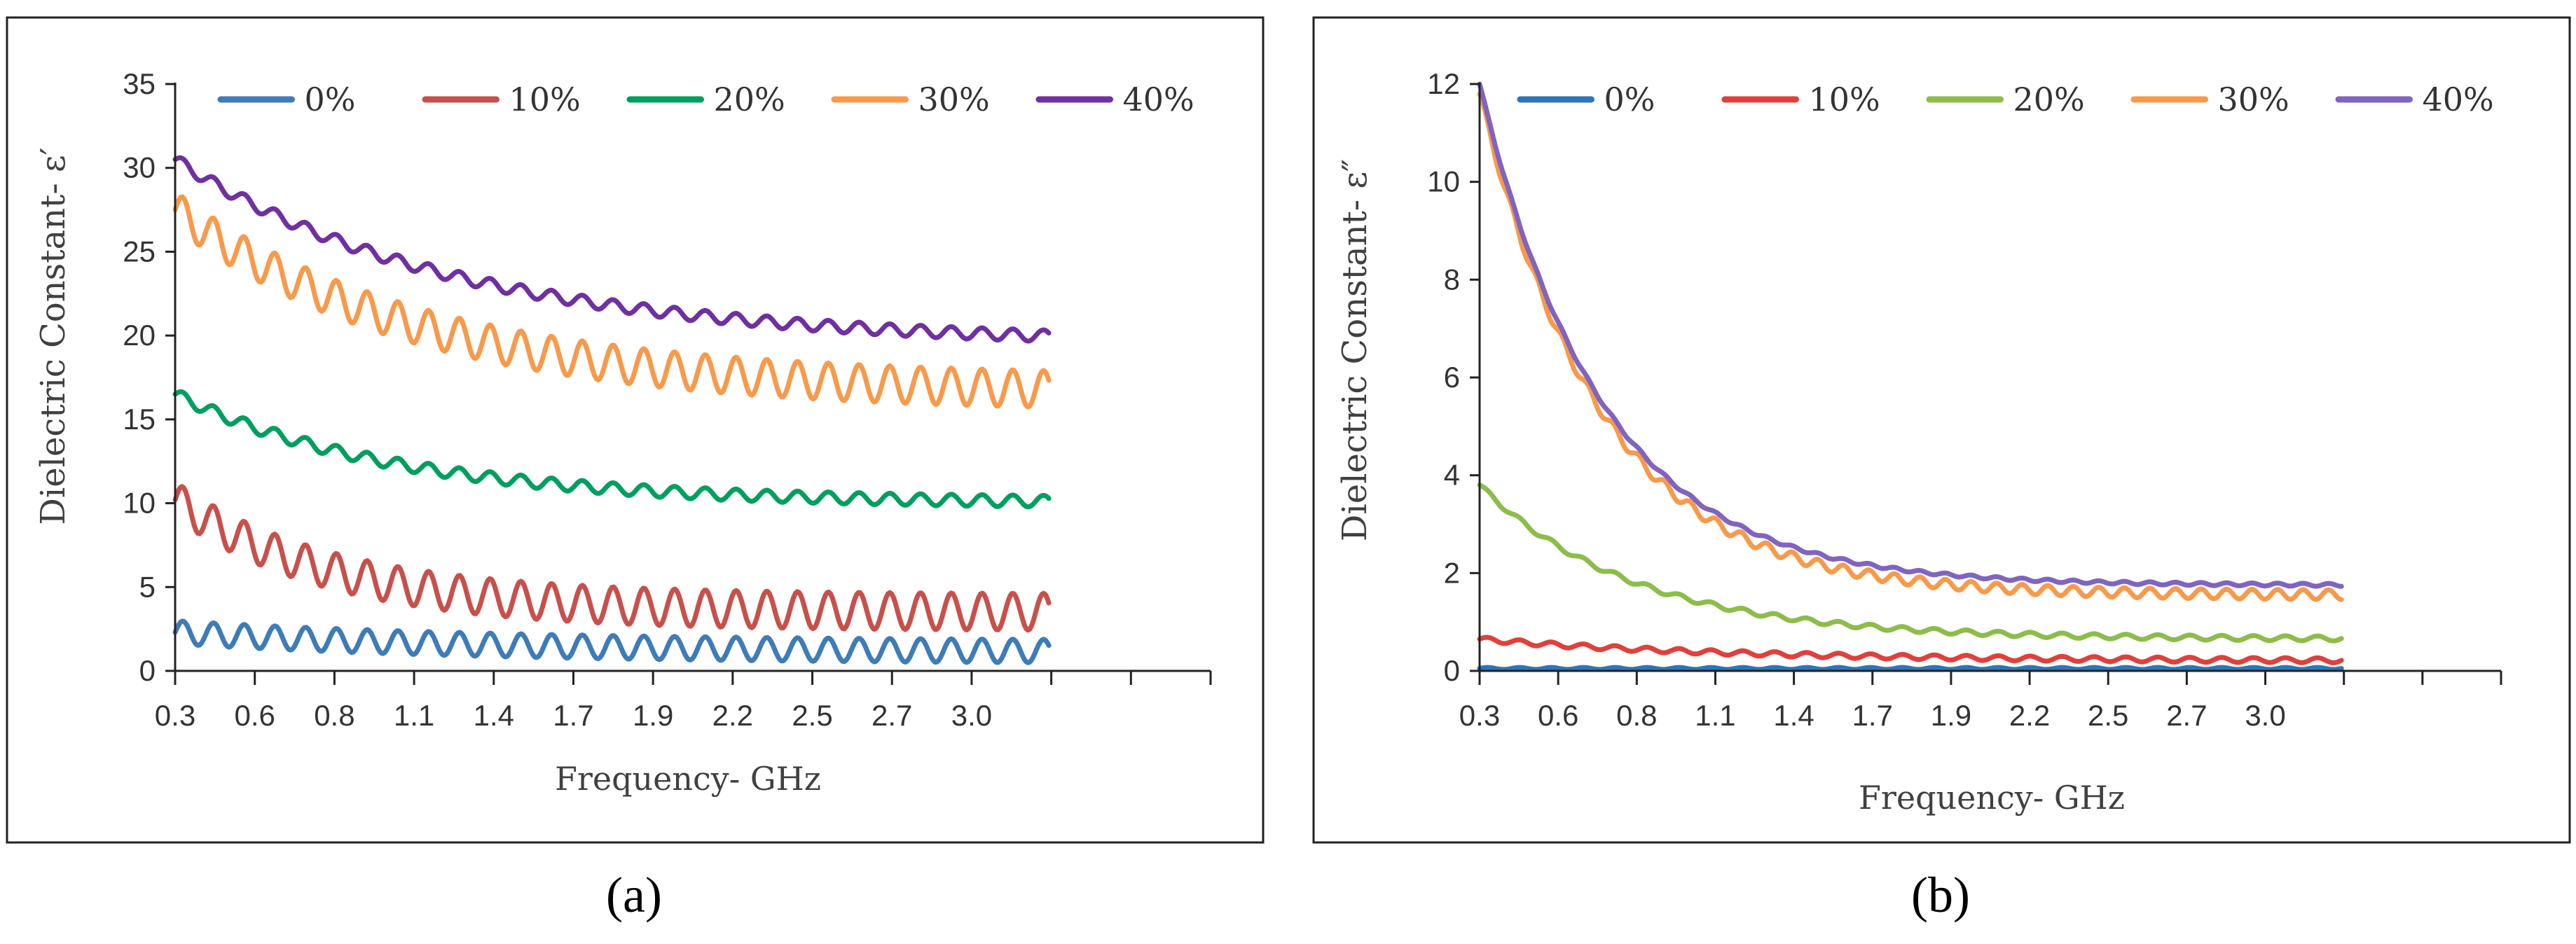 The height and width of the screenshot is (944, 2576). I want to click on panel-b-legend-label: 30%, so click(2253, 99).